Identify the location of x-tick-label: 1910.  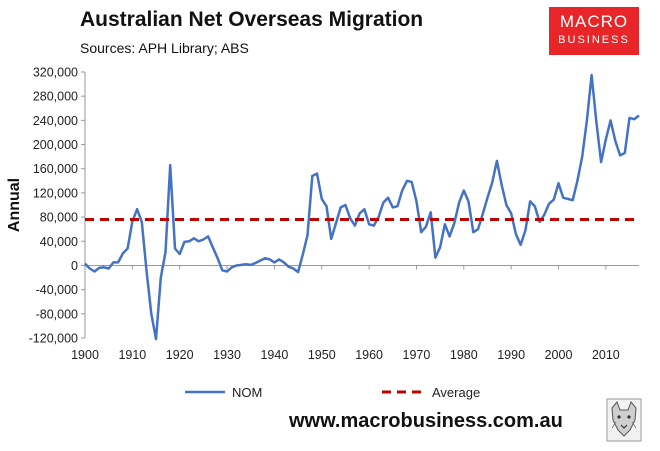
(132, 355).